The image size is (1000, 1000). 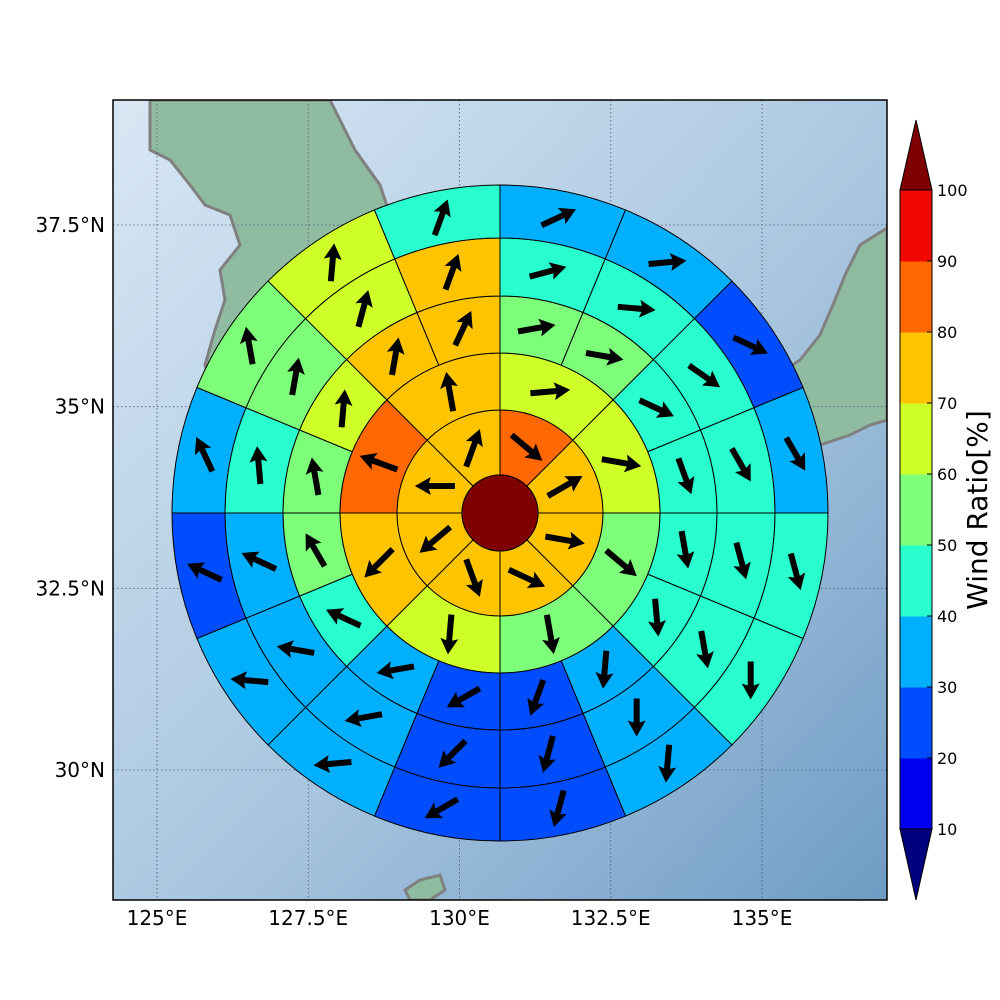 I want to click on latitude-tick-label: 32.5°N, so click(x=71, y=588).